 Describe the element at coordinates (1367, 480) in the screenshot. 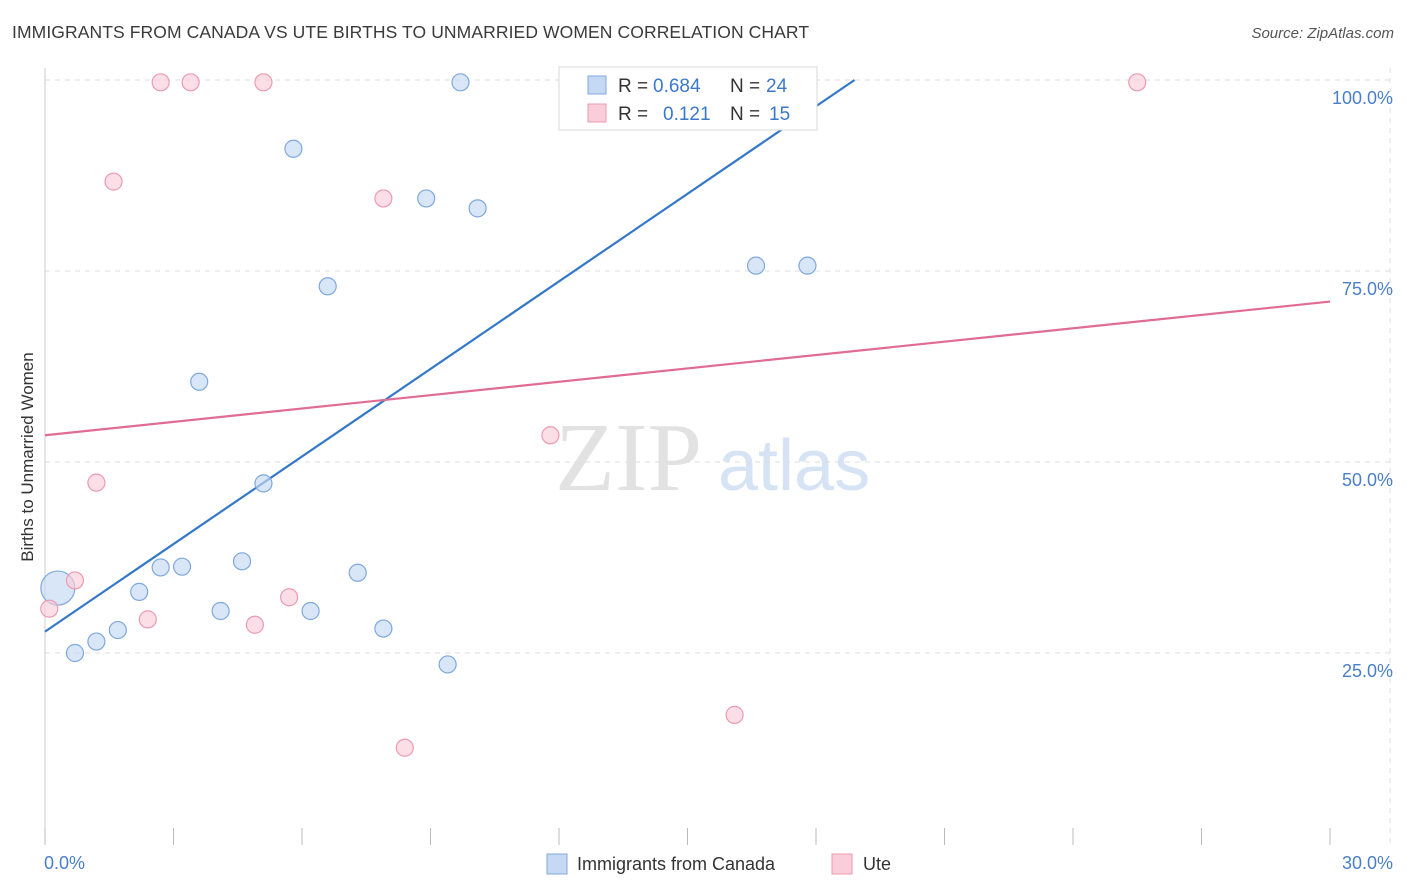

I see `y-tick-label: 50.0%` at that location.